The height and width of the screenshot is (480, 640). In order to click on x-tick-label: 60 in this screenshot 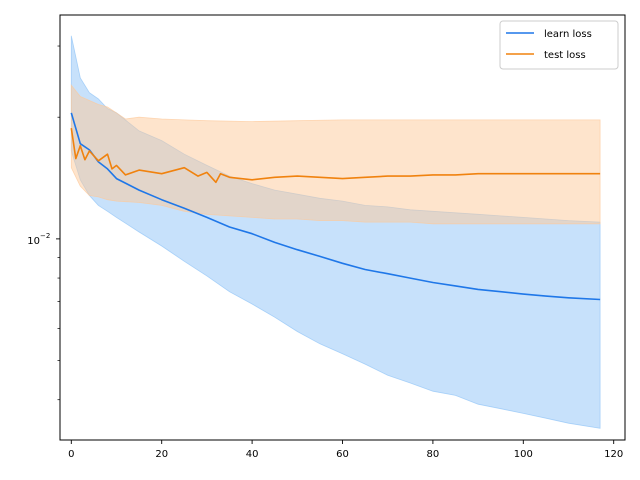, I will do `click(342, 454)`.